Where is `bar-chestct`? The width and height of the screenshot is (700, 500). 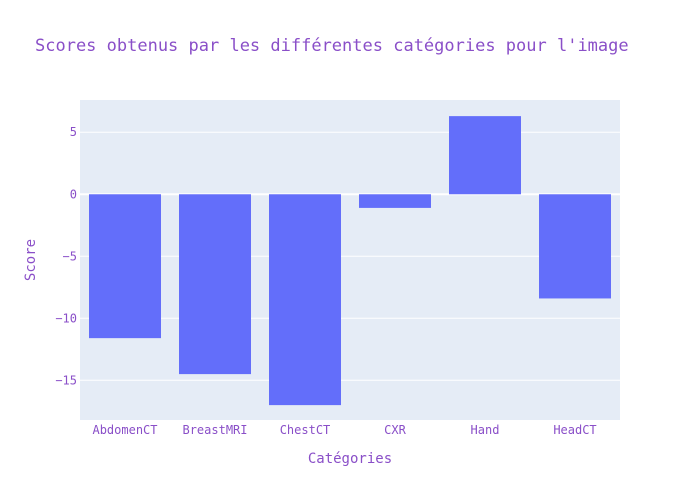
bar-chestct is located at coordinates (305, 300).